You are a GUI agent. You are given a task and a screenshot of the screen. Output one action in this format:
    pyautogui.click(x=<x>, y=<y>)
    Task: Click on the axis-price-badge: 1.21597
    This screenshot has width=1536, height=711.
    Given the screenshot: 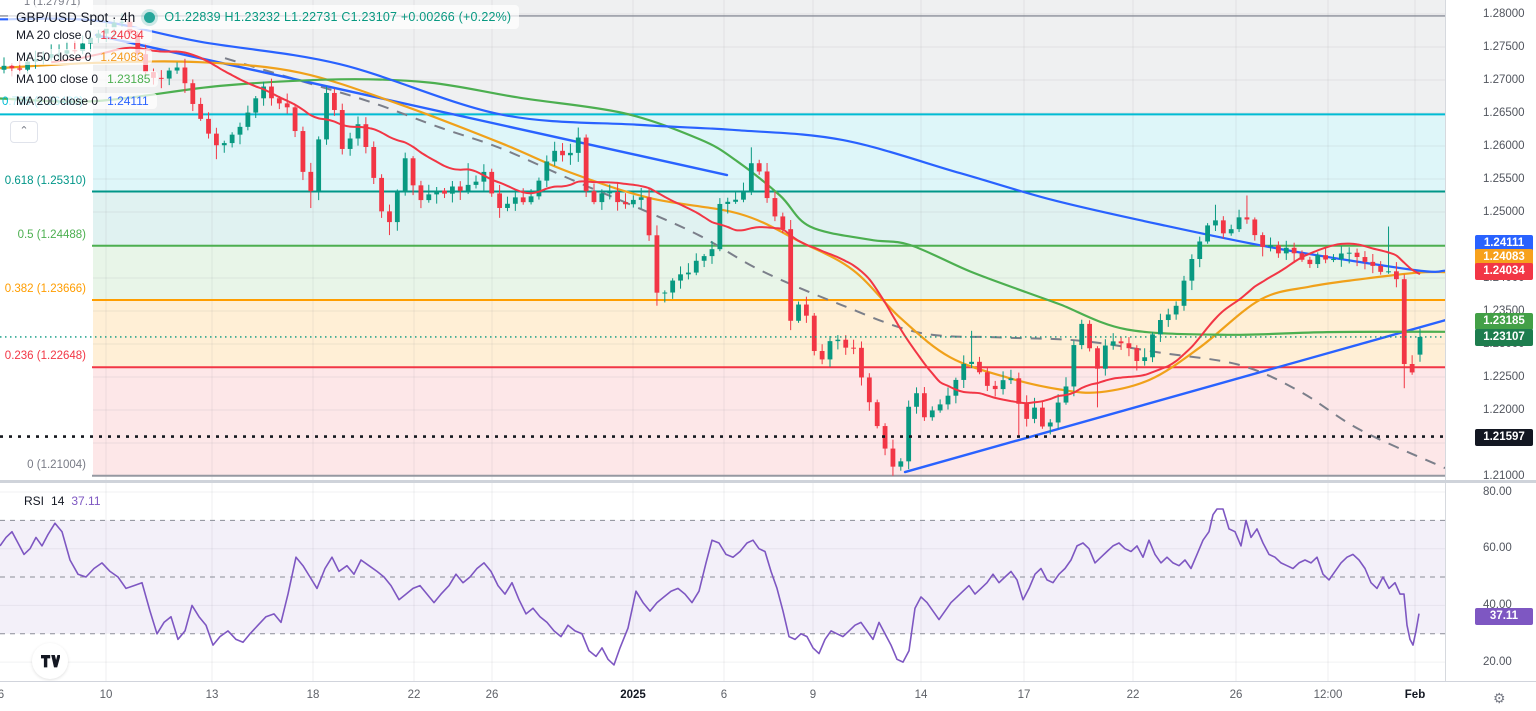 What is the action you would take?
    pyautogui.click(x=1504, y=437)
    